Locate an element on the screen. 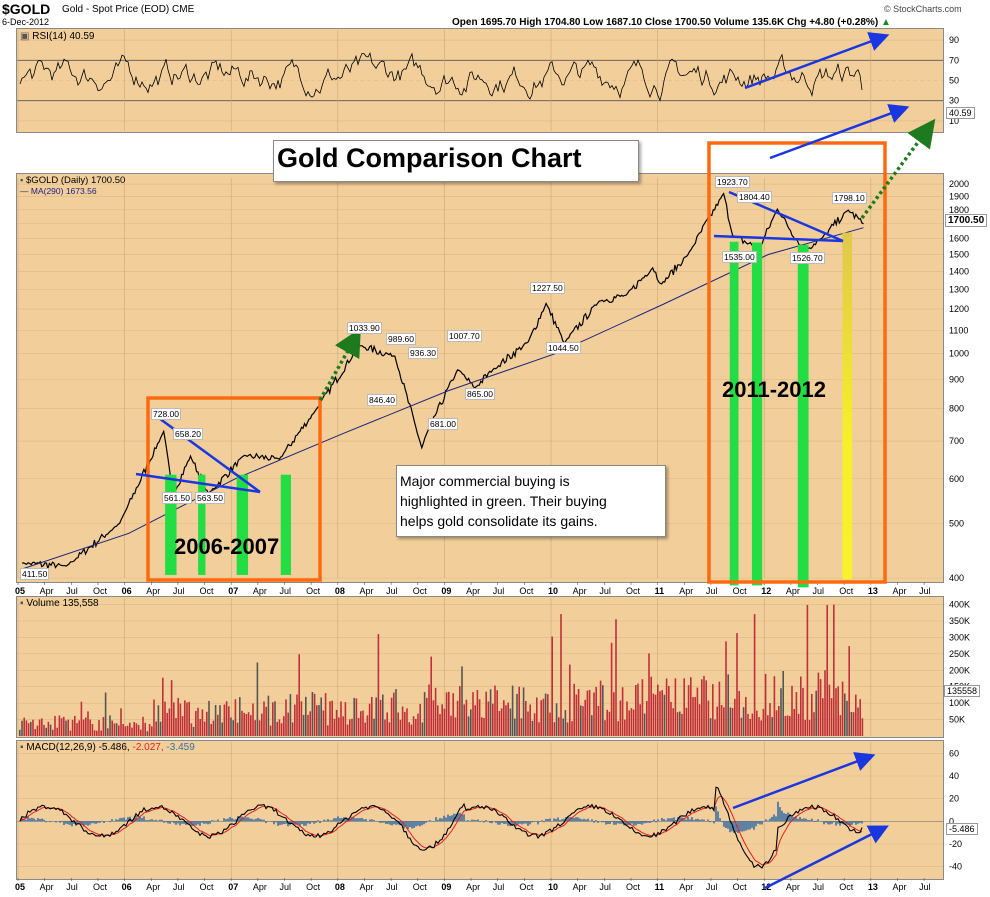 The height and width of the screenshot is (897, 990). watermark: © StockCharts.com is located at coordinates (923, 9).